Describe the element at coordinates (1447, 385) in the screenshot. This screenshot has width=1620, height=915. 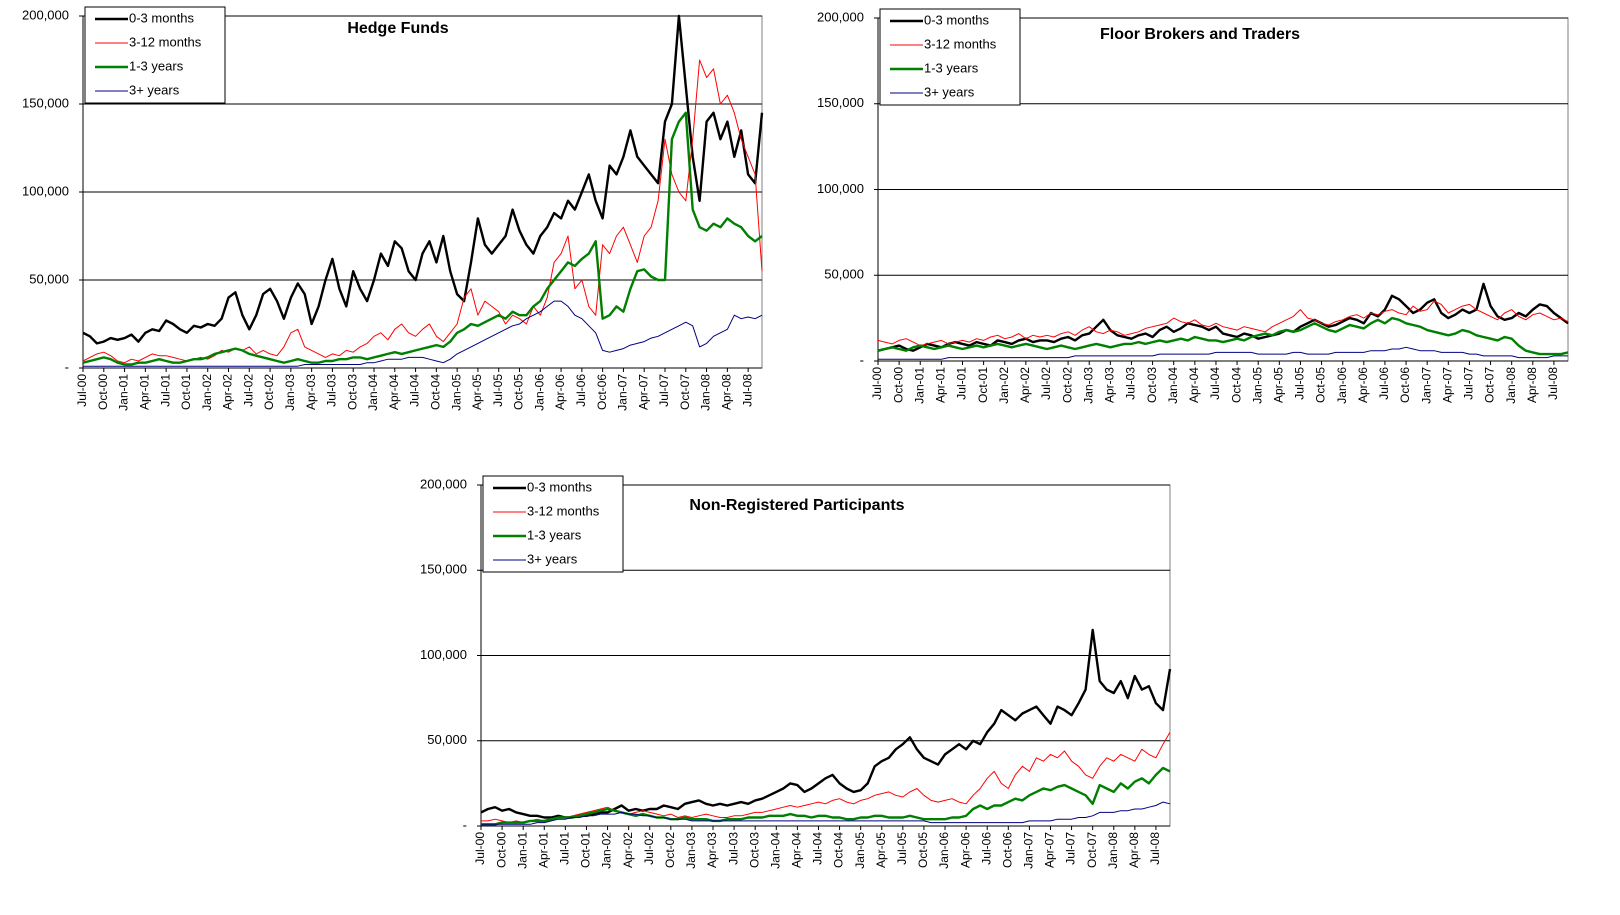
I see `x-tick-label: Apr-07` at that location.